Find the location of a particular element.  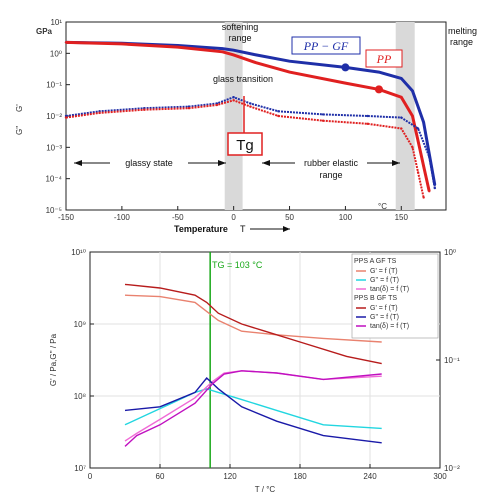

top-y-tick-label: 10⁻⁵ is located at coordinates (54, 210).